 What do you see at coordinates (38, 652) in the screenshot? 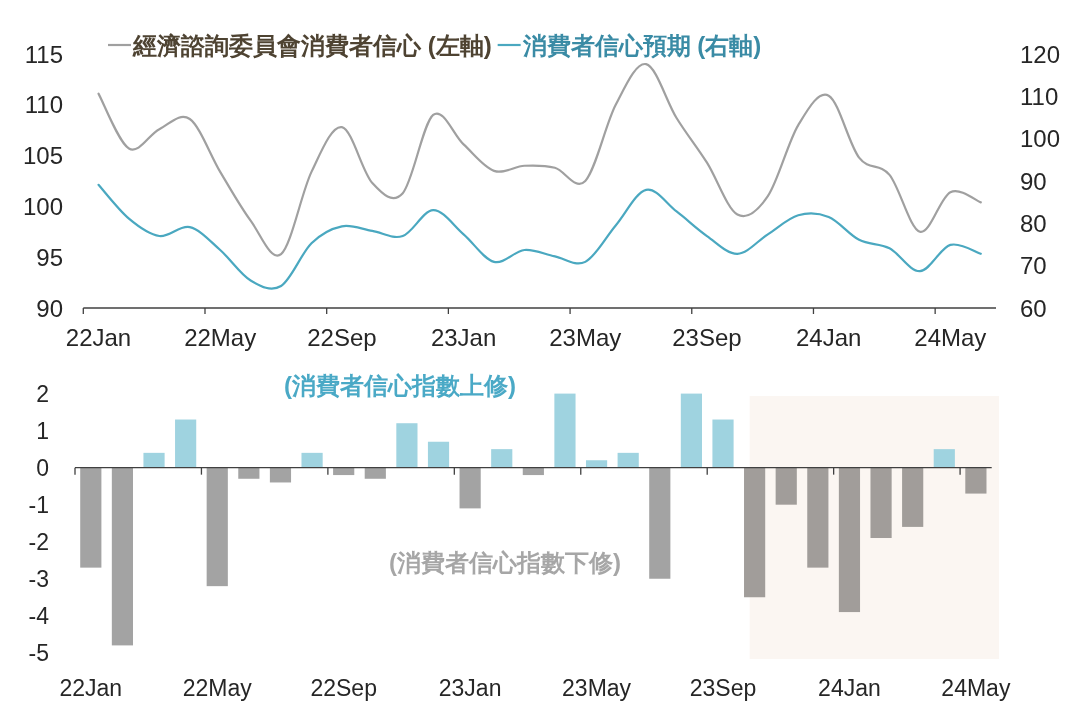
I see `y-tick-label: -5` at bounding box center [38, 652].